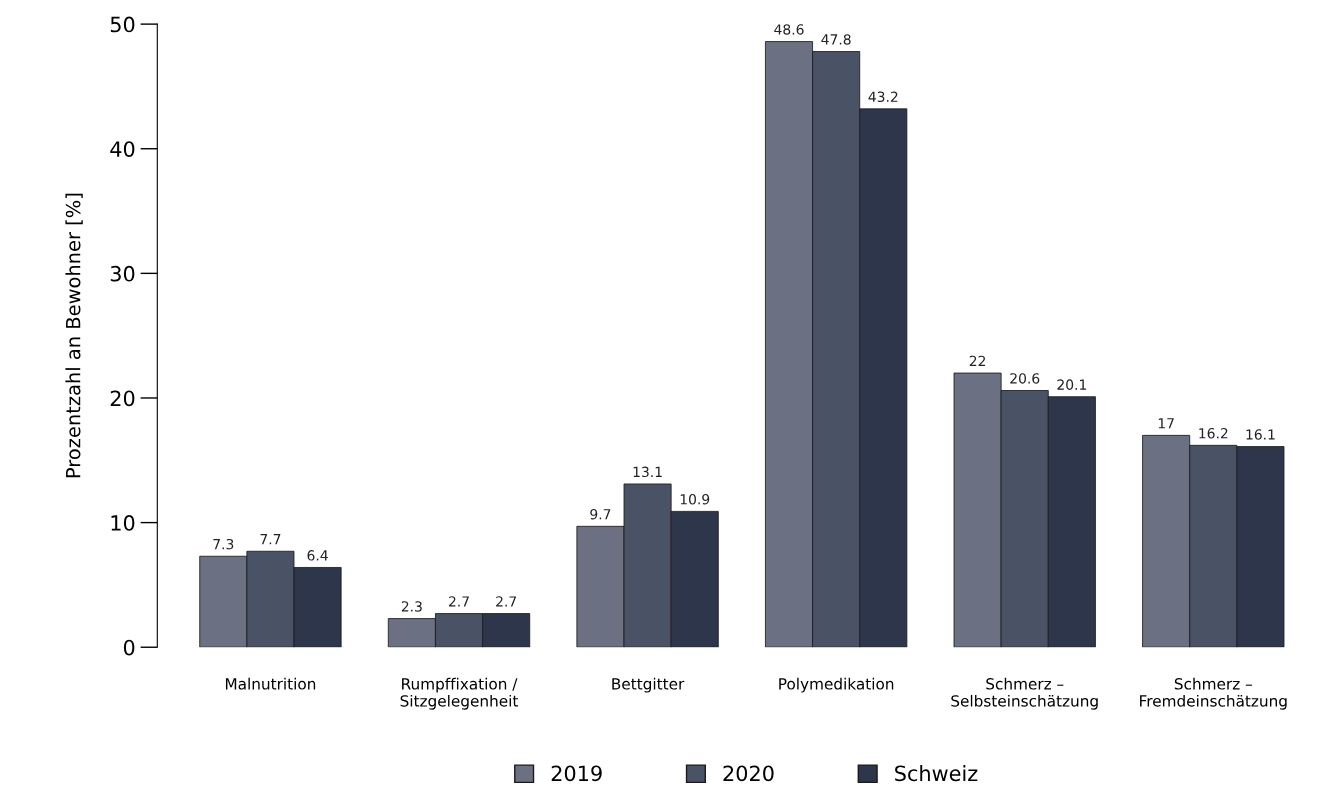 The height and width of the screenshot is (804, 1333). Describe the element at coordinates (1072, 384) in the screenshot. I see `data-label: 20.1` at that location.